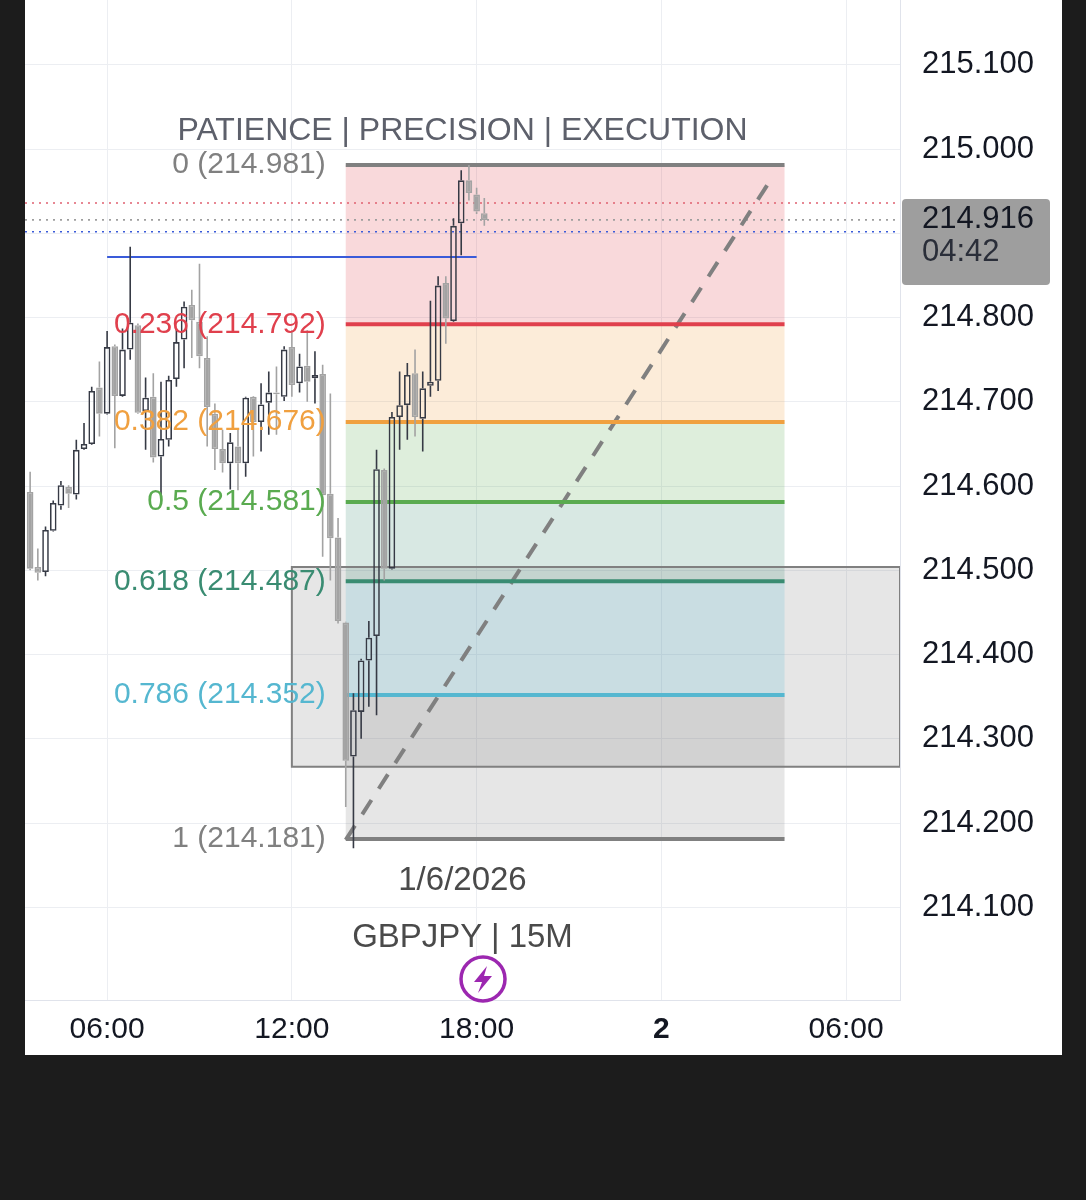  I want to click on x-tick-label: 18:00, so click(477, 1028).